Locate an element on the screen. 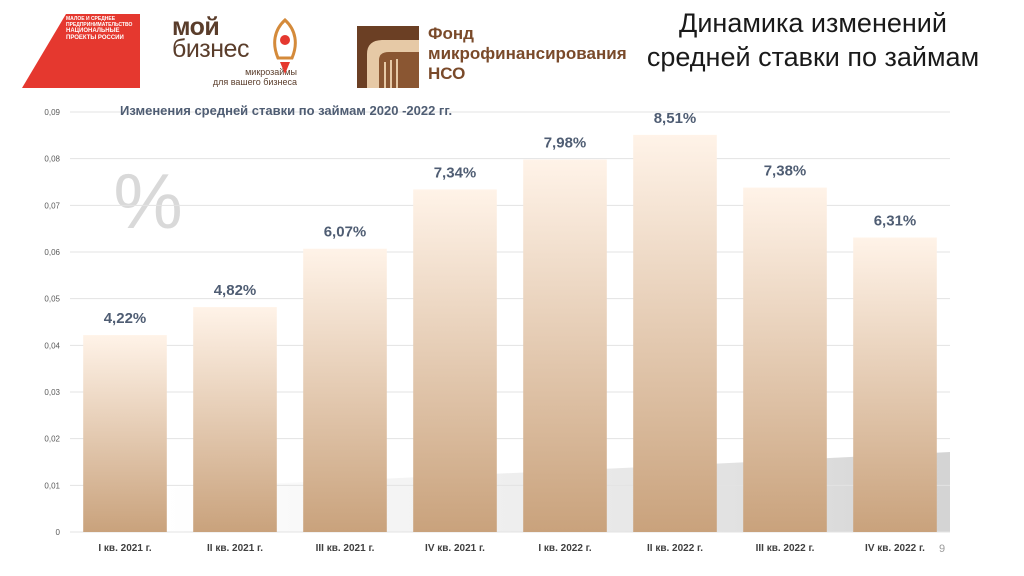 This screenshot has width=1024, height=576. data-label: 7,98% is located at coordinates (565, 143).